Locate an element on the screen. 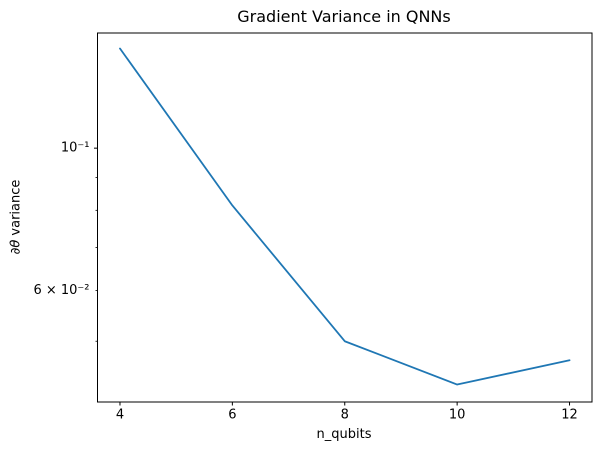 The width and height of the screenshot is (603, 455). y-axis-label-math: ∂θ is located at coordinates (16, 247).